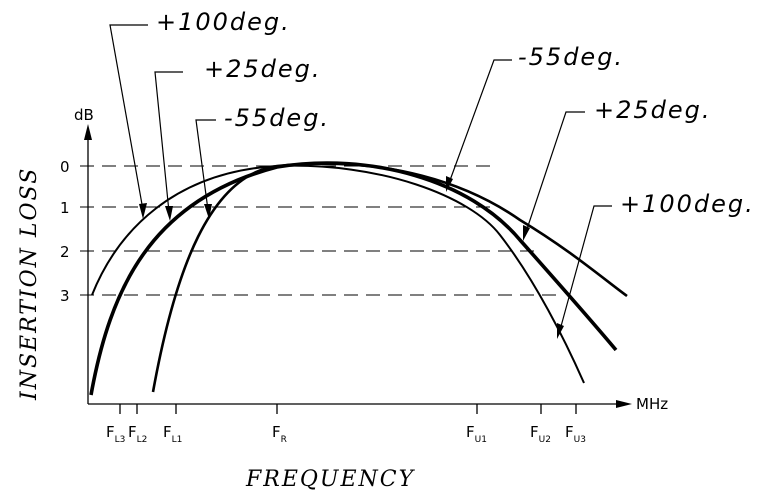  I want to click on annotation-left-plus-25: +25deg., so click(263, 69).